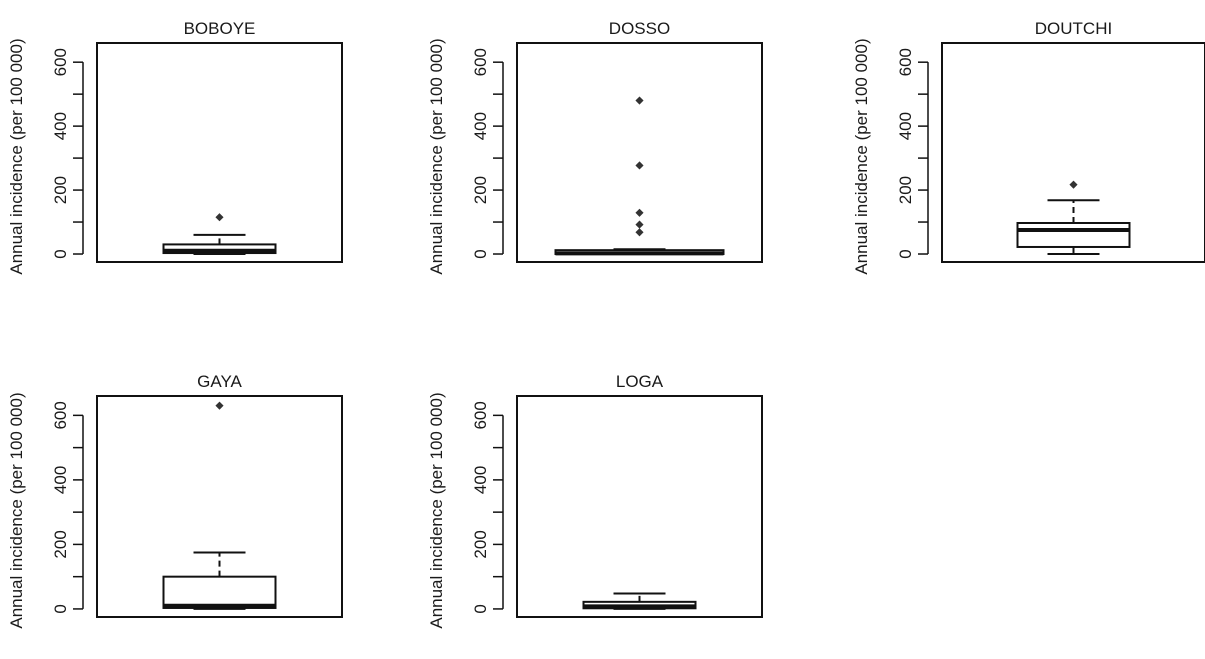  What do you see at coordinates (1073, 28) in the screenshot?
I see `panel-title: DOUTCHI` at bounding box center [1073, 28].